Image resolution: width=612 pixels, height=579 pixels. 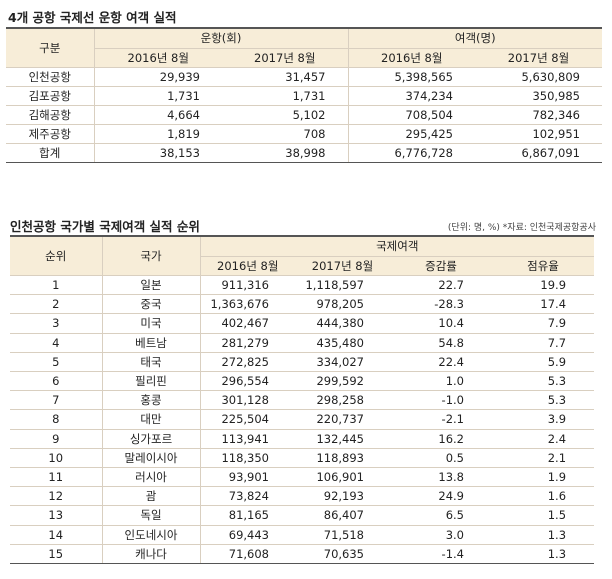 What do you see at coordinates (50, 77) in the screenshot?
I see `airport-name: 인천공항` at bounding box center [50, 77].